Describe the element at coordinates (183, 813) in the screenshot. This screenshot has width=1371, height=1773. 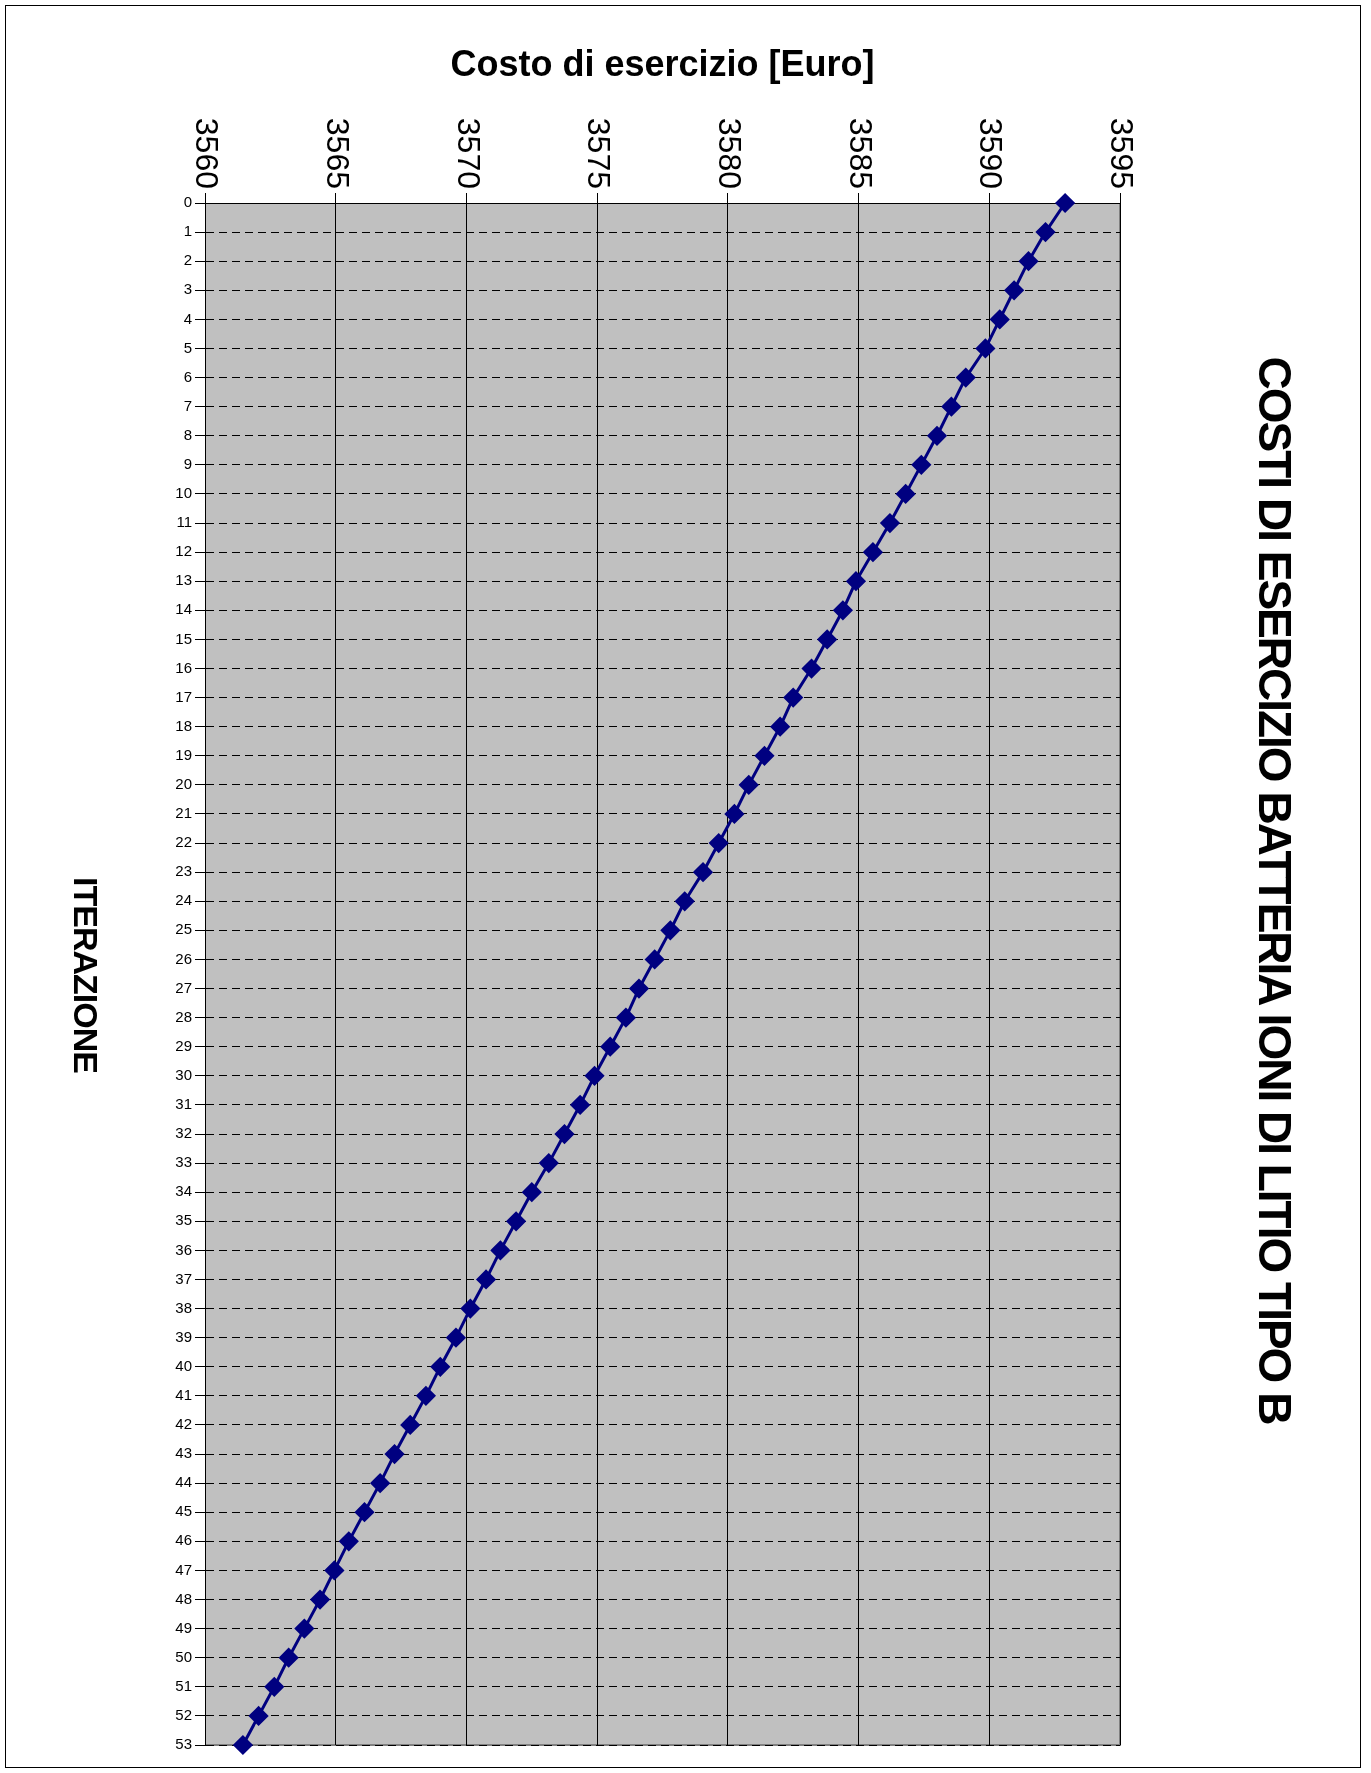
I see `y-tick-label: 21` at that location.